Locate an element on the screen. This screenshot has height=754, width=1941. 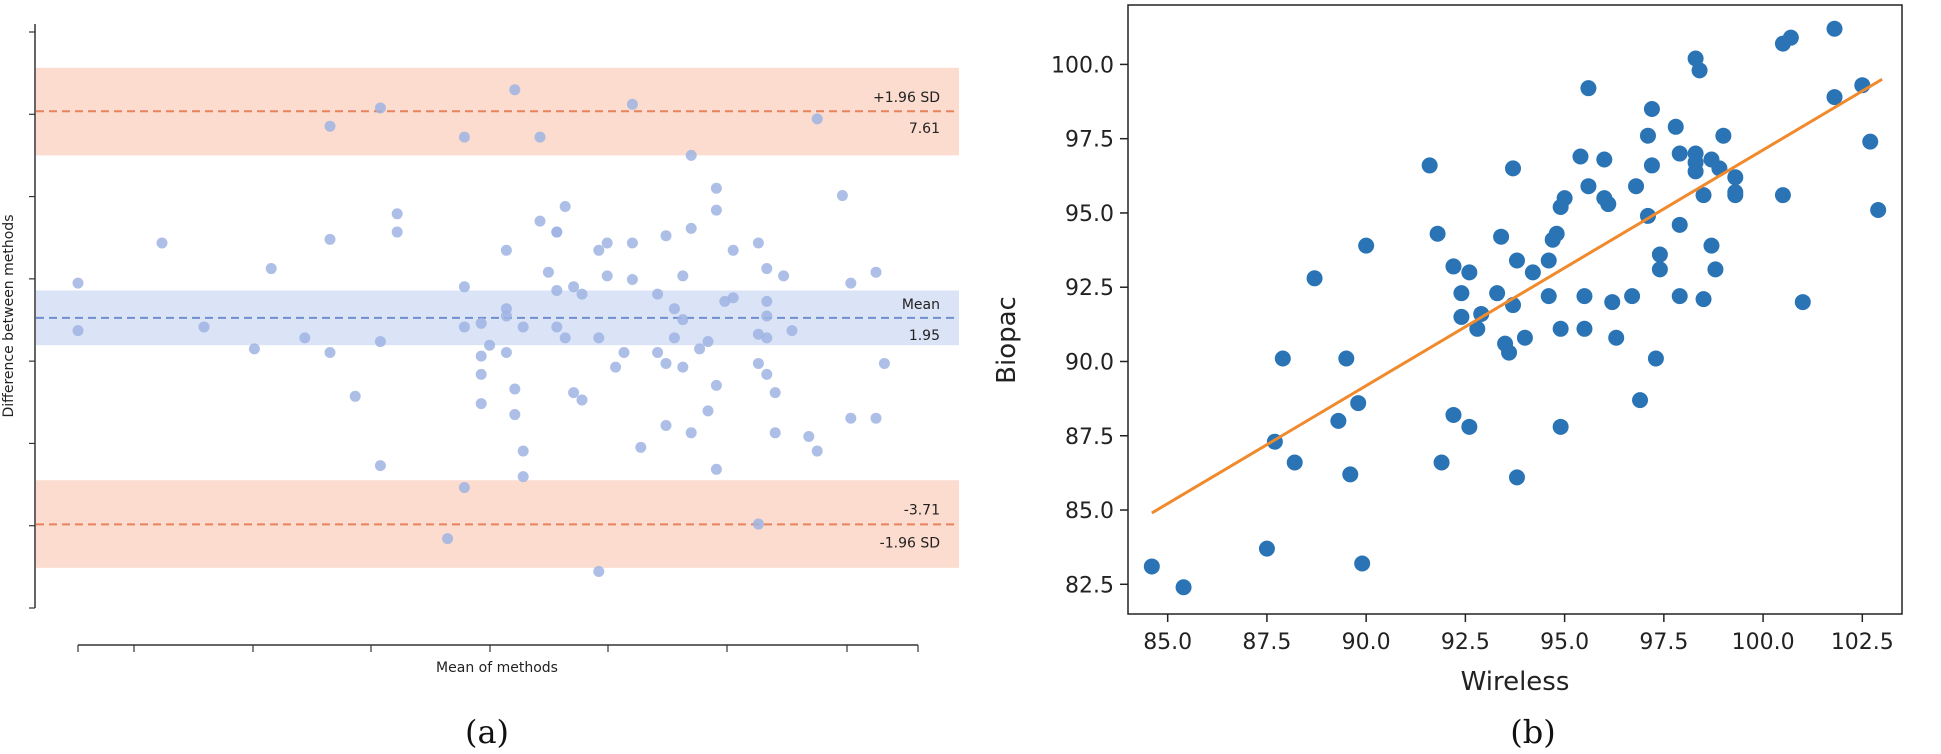
a-reference-label-2: -3.71 is located at coordinates (922, 510).